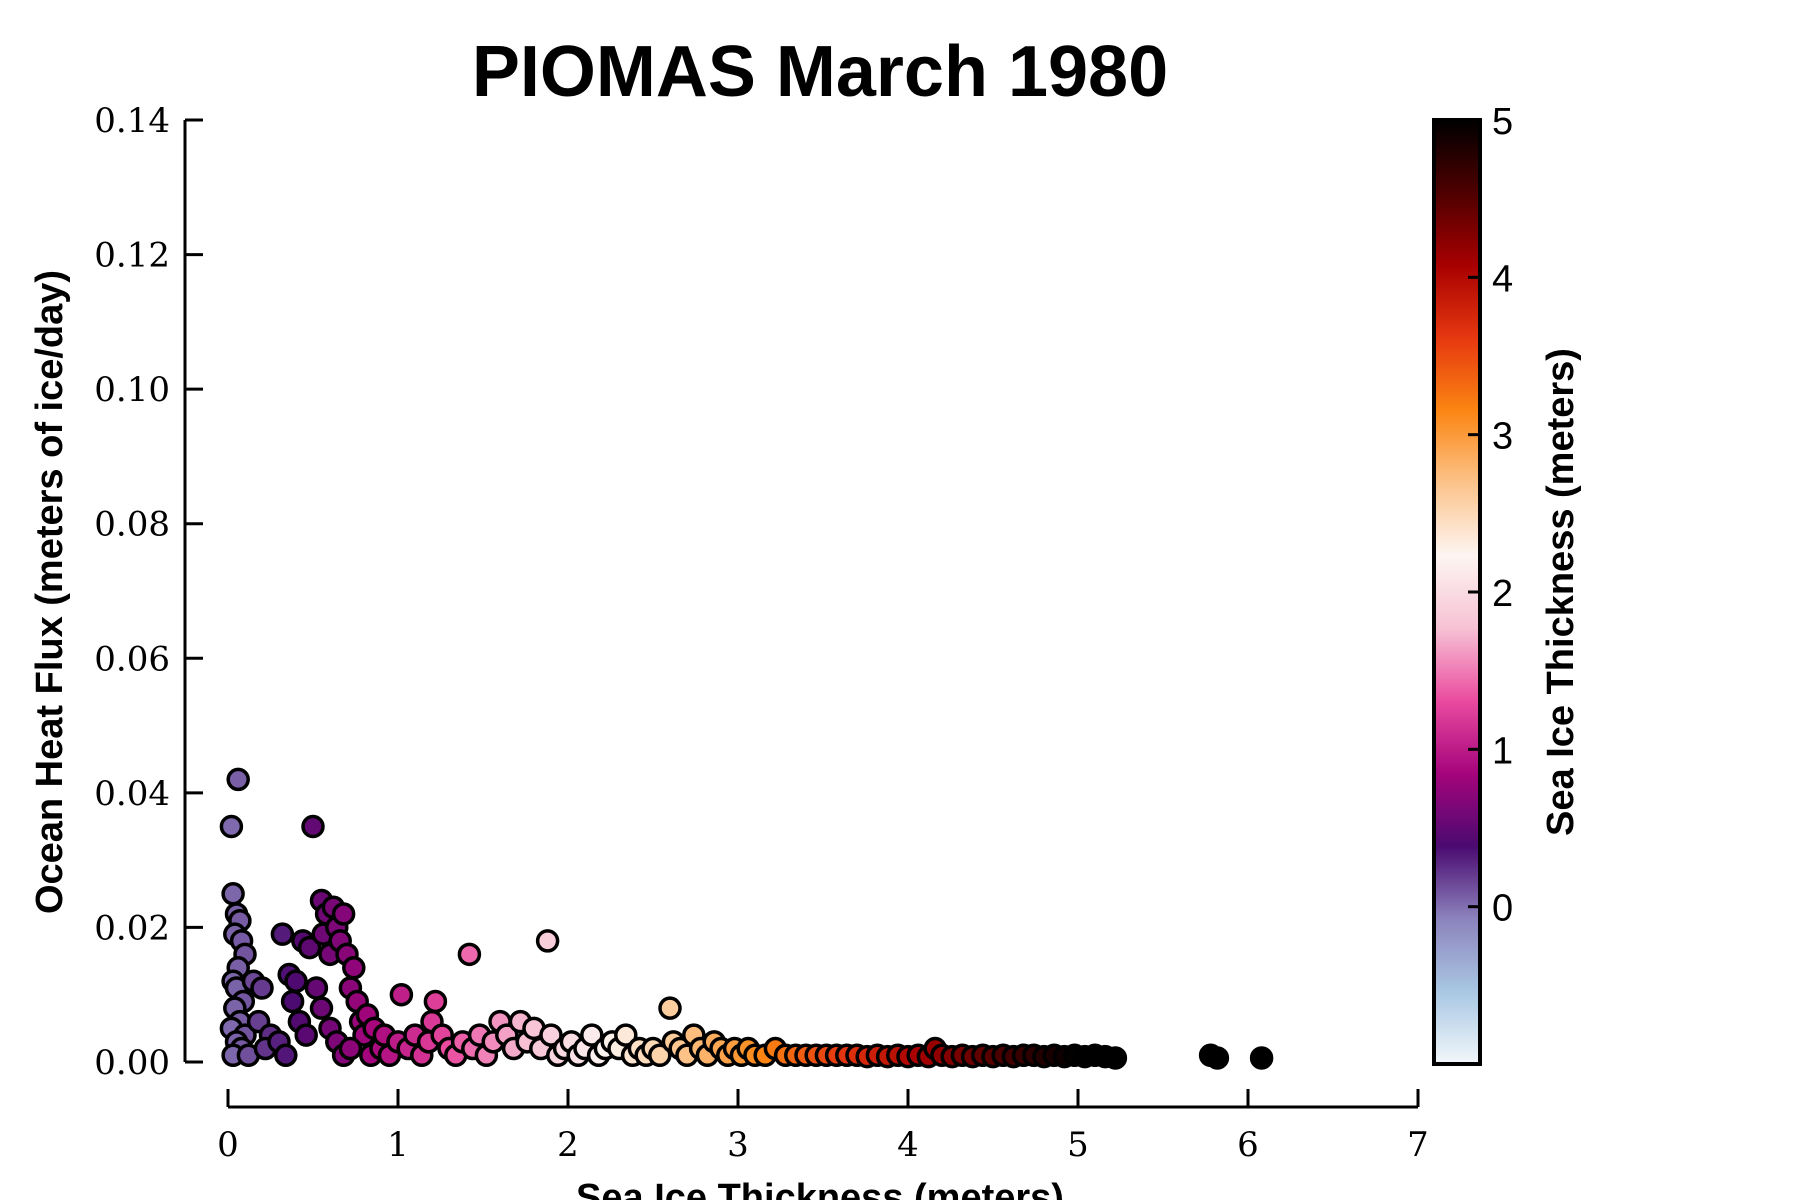 This screenshot has height=1200, width=1800. What do you see at coordinates (132, 928) in the screenshot?
I see `y-tick-label: 0.02` at bounding box center [132, 928].